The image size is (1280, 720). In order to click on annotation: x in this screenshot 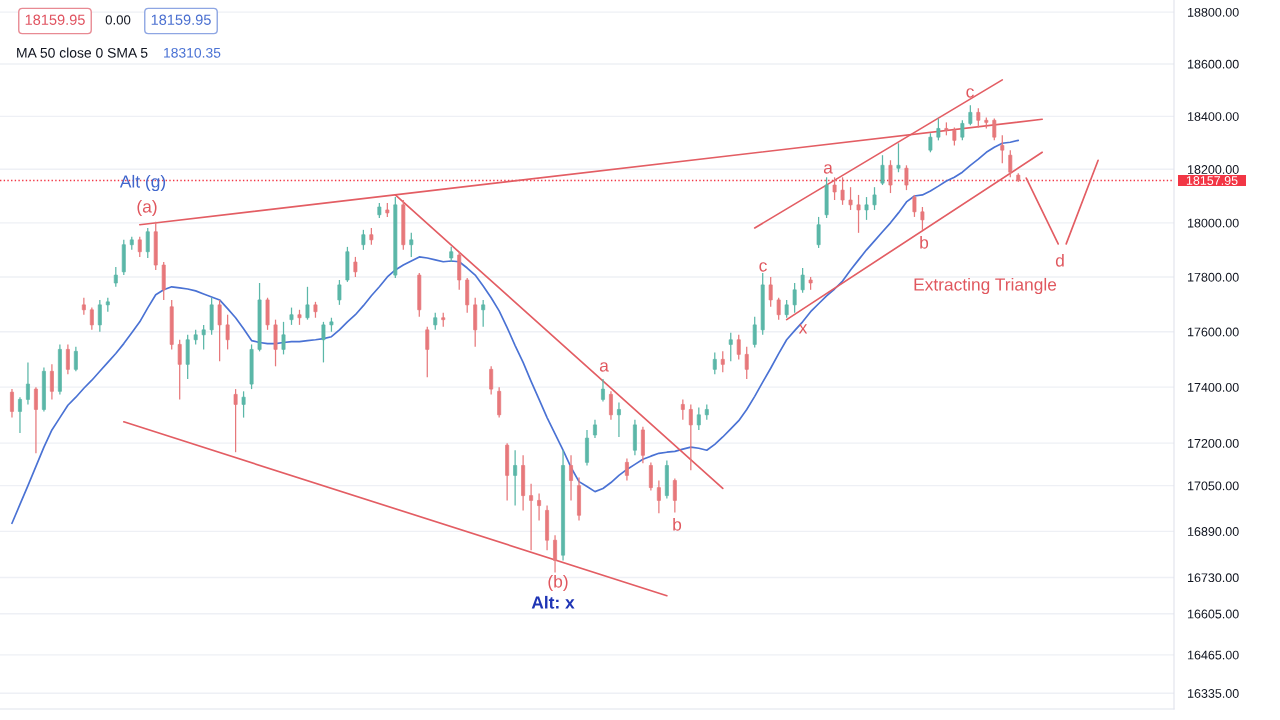, I will do `click(803, 329)`.